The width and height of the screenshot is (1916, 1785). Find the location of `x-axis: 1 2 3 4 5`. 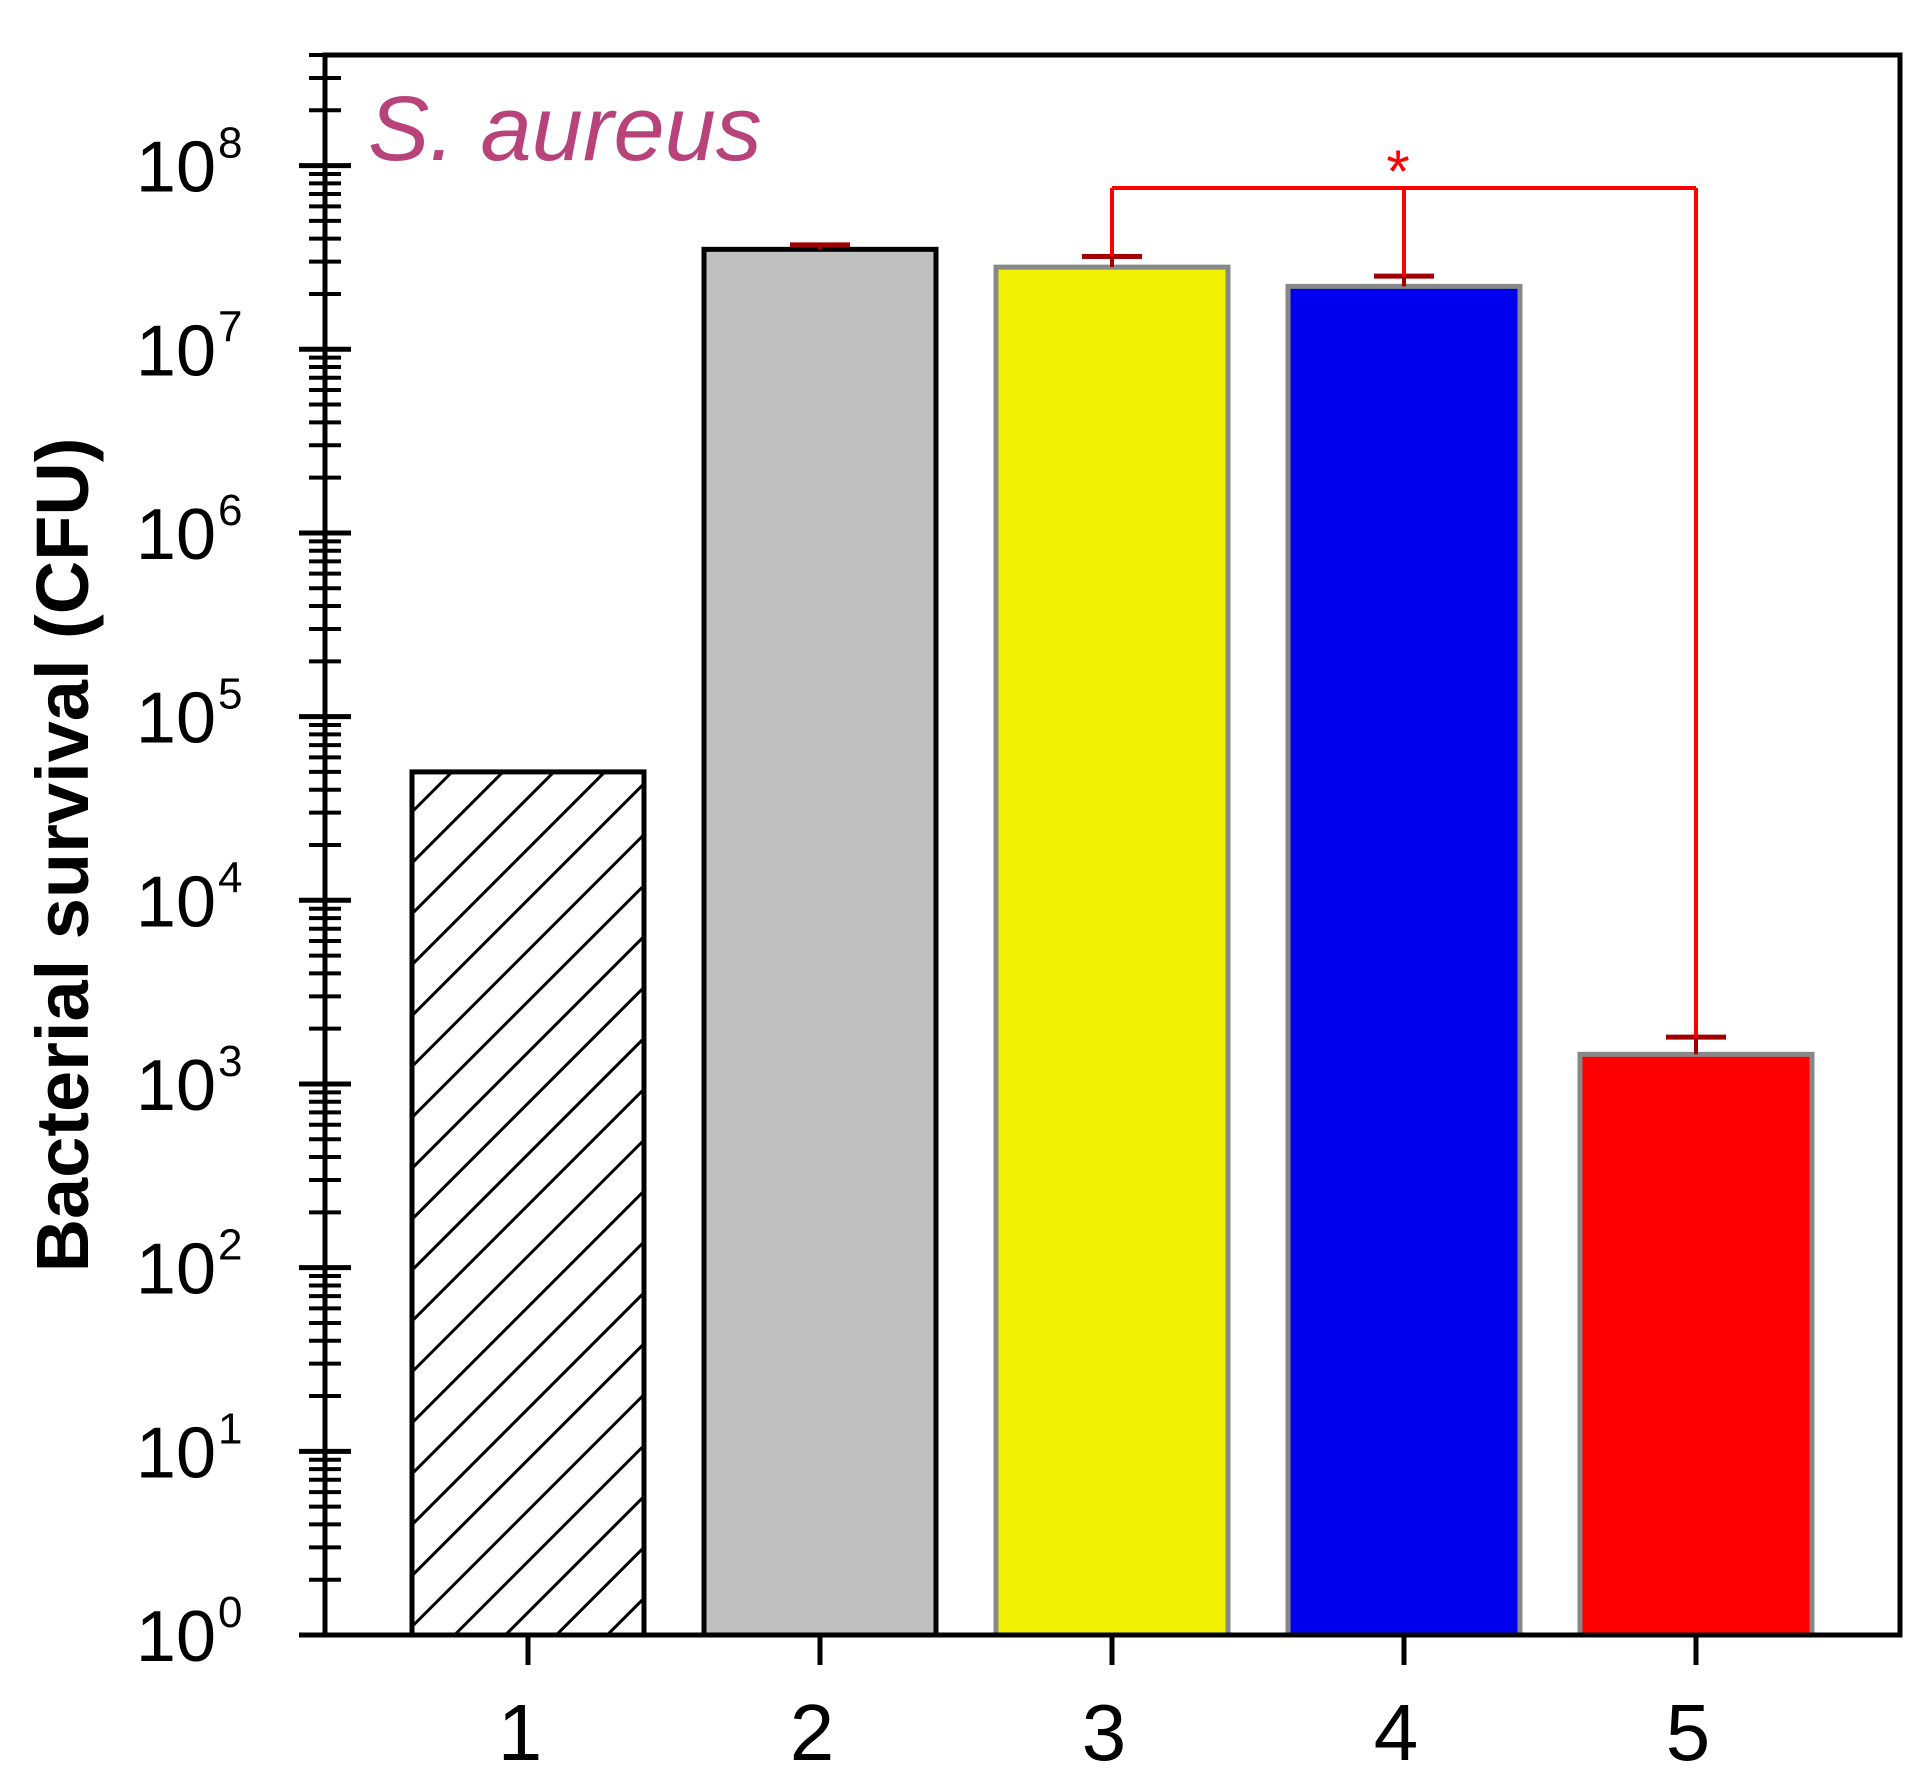

x-axis: 1 2 3 4 5 is located at coordinates (1104, 1706).